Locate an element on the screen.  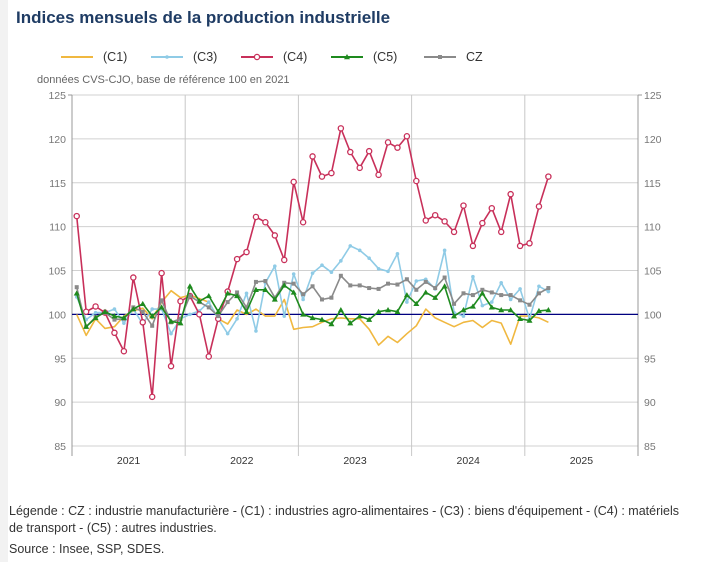
legend-item: (C1) is located at coordinates (94, 57).